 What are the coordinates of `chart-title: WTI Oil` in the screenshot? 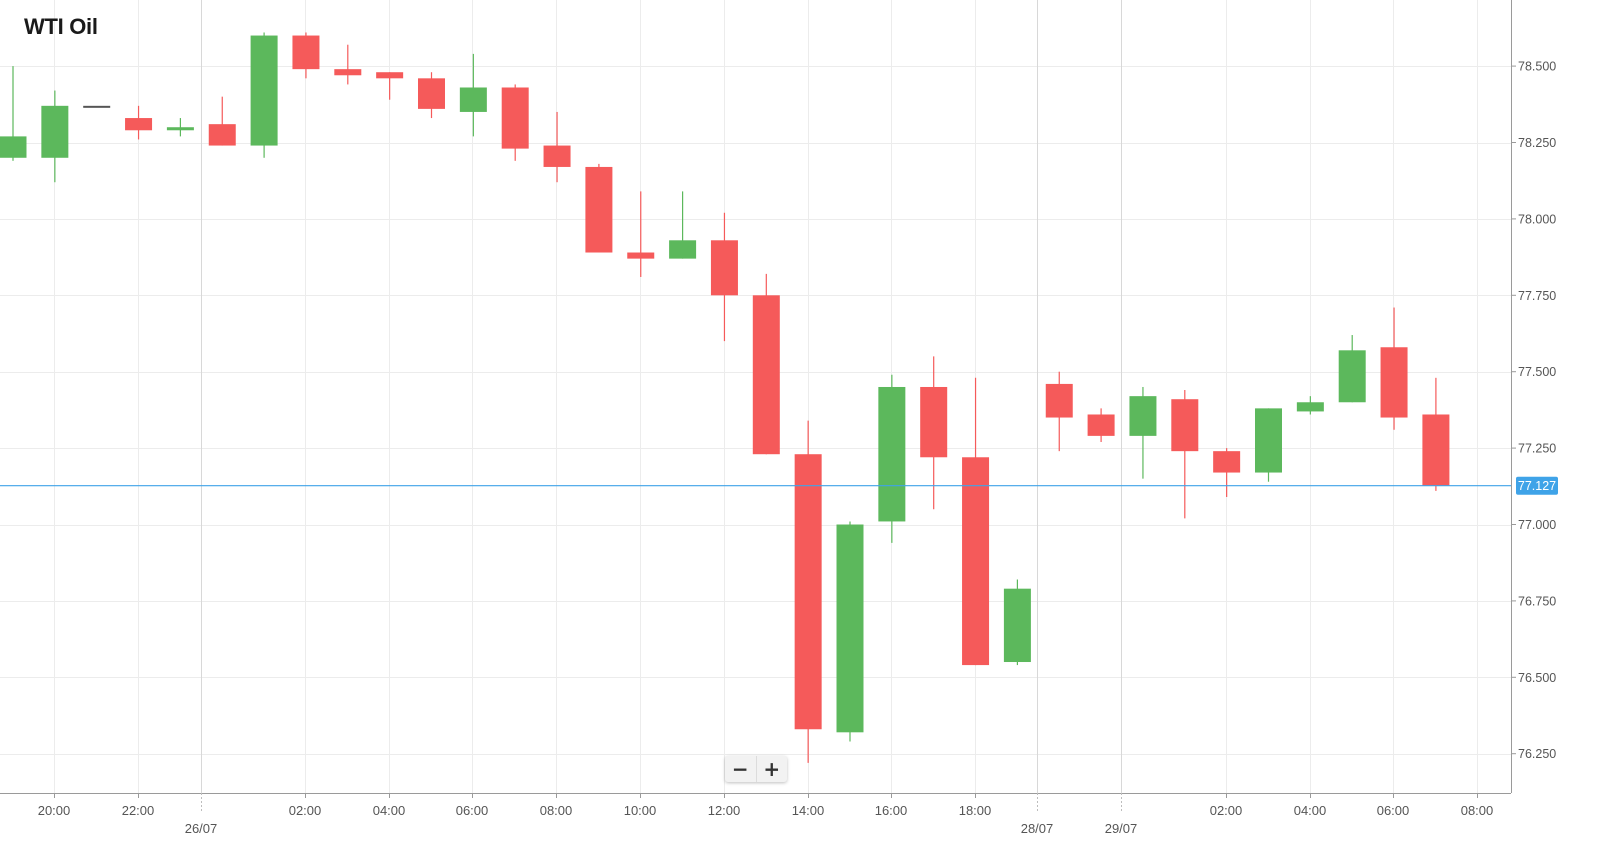 It's located at (61, 26).